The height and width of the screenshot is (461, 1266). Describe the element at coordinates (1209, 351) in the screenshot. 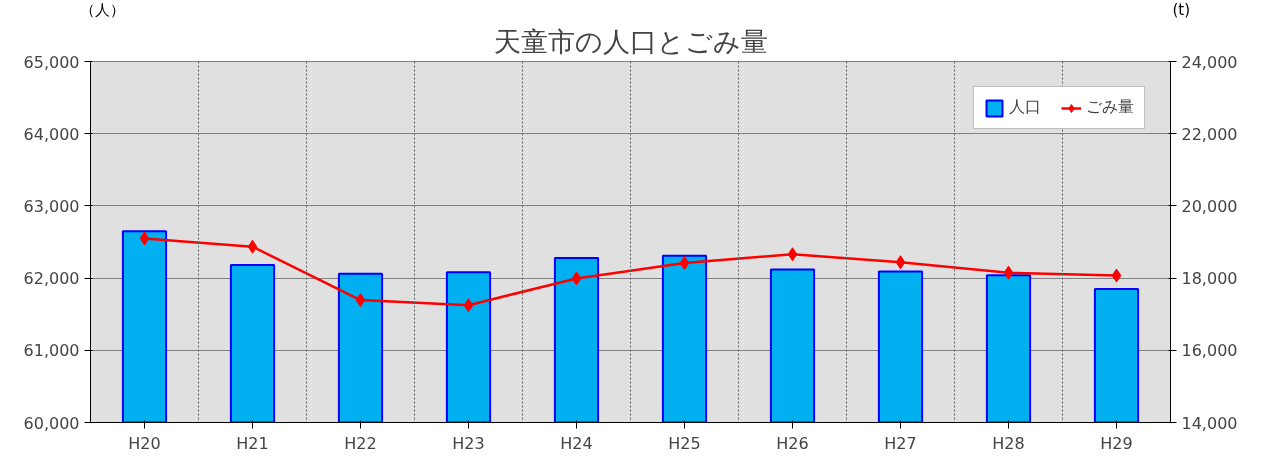

I see `y2-tick-label: 16,000` at that location.